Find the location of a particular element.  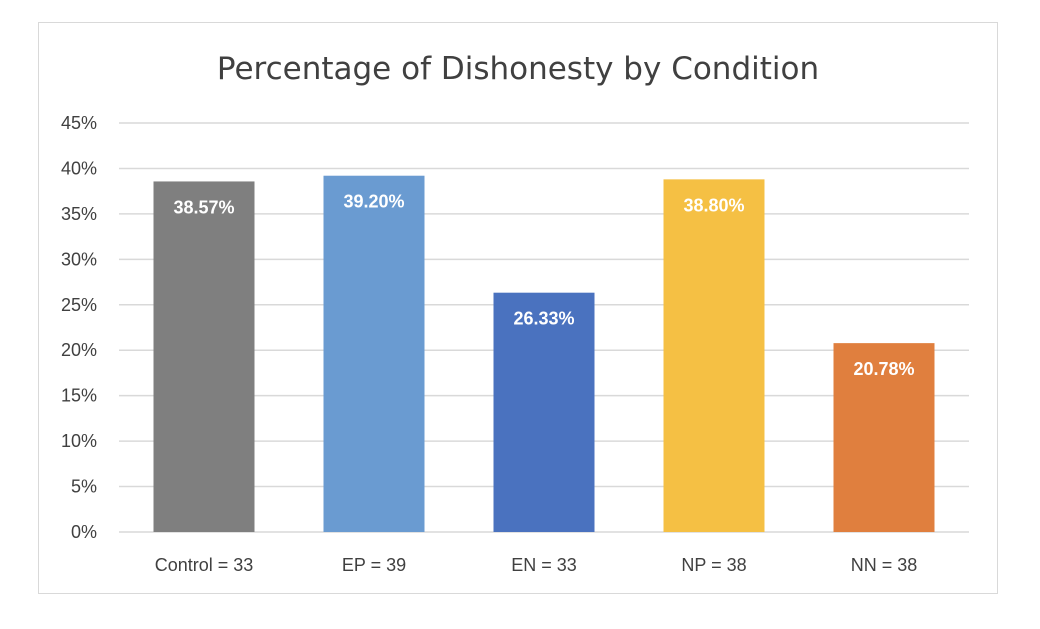

chart-title: Percentage of Dishonesty by Condition is located at coordinates (518, 69).